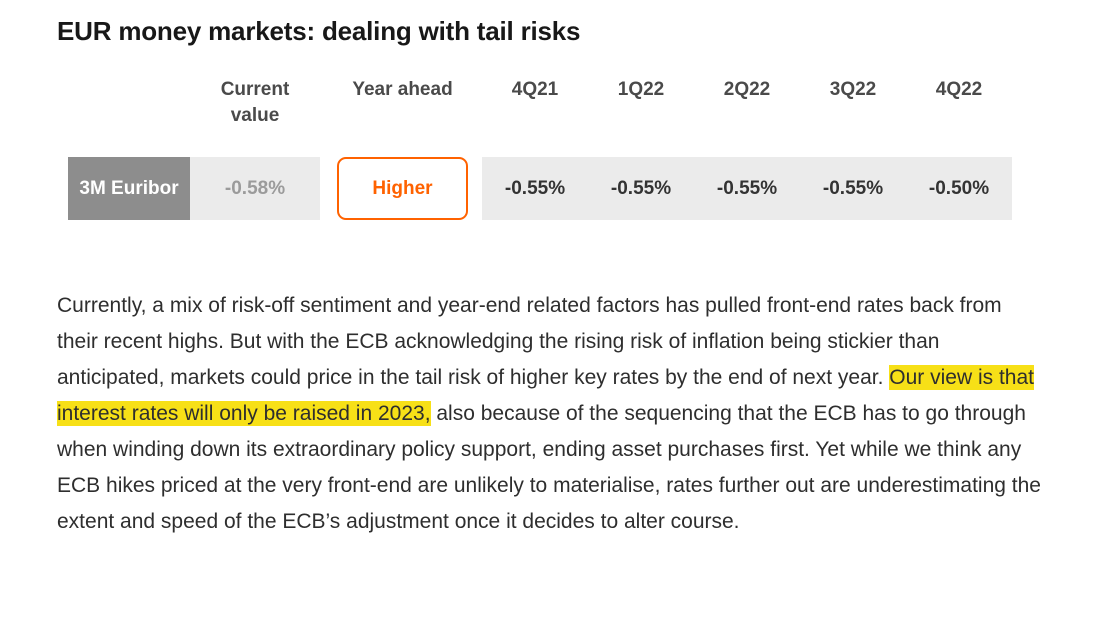  What do you see at coordinates (641, 188) in the screenshot?
I see `cell-1q22-value: -0.55%` at bounding box center [641, 188].